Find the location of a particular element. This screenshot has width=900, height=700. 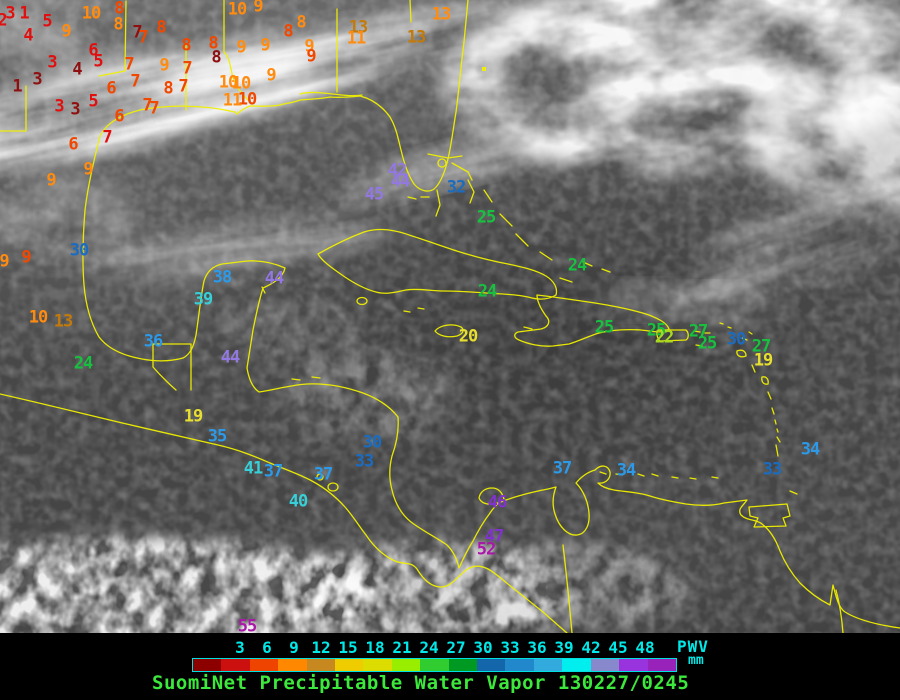

florida-keys is located at coordinates (418, 198).